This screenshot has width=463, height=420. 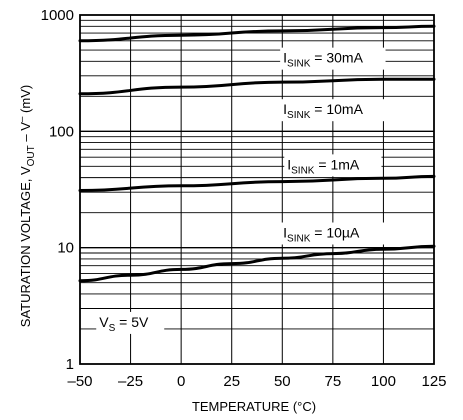 I want to click on series-label-1: ISINK = 10mA, so click(x=323, y=111).